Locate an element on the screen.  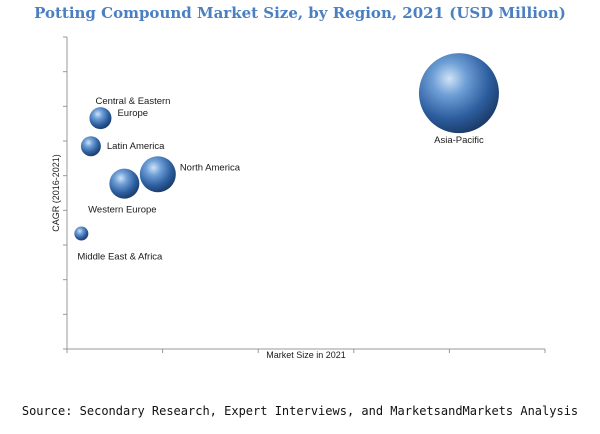
bubble-middle-east-africa is located at coordinates (81, 233).